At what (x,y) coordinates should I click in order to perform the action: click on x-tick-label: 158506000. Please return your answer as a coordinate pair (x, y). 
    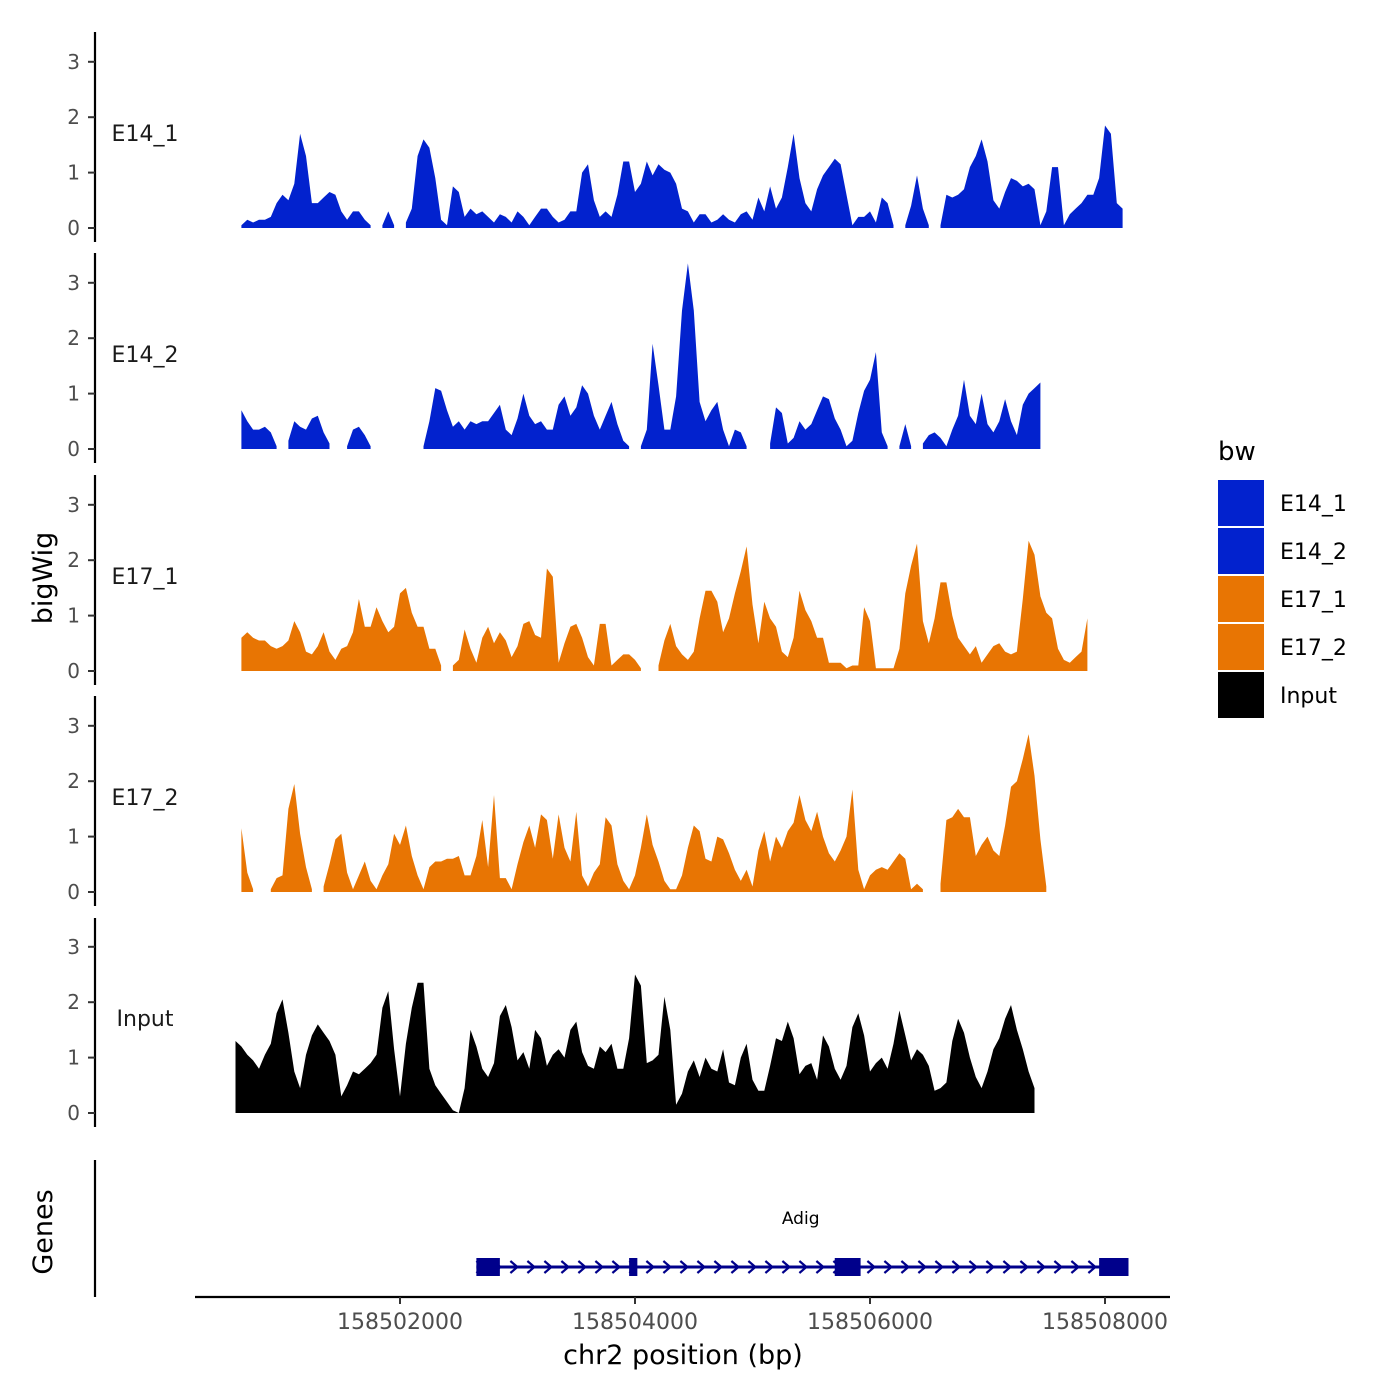
    Looking at the image, I should click on (870, 1322).